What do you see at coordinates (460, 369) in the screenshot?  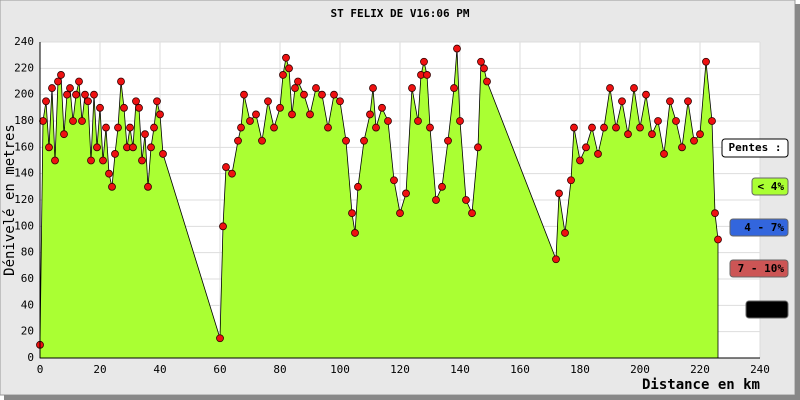 I see `x-tick-label: 140` at bounding box center [460, 369].